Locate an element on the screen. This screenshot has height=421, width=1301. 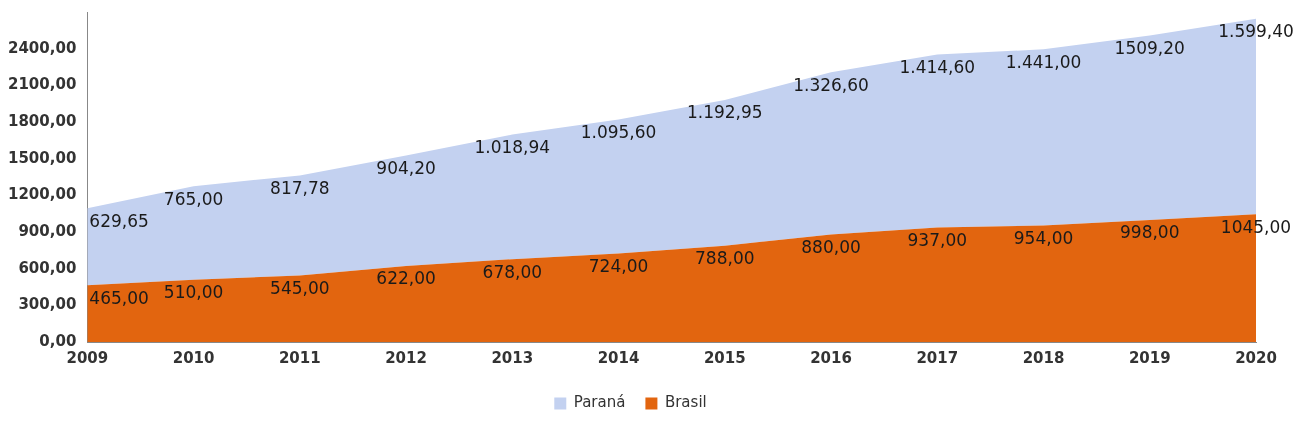
data-label: 765,00 is located at coordinates (193, 198).